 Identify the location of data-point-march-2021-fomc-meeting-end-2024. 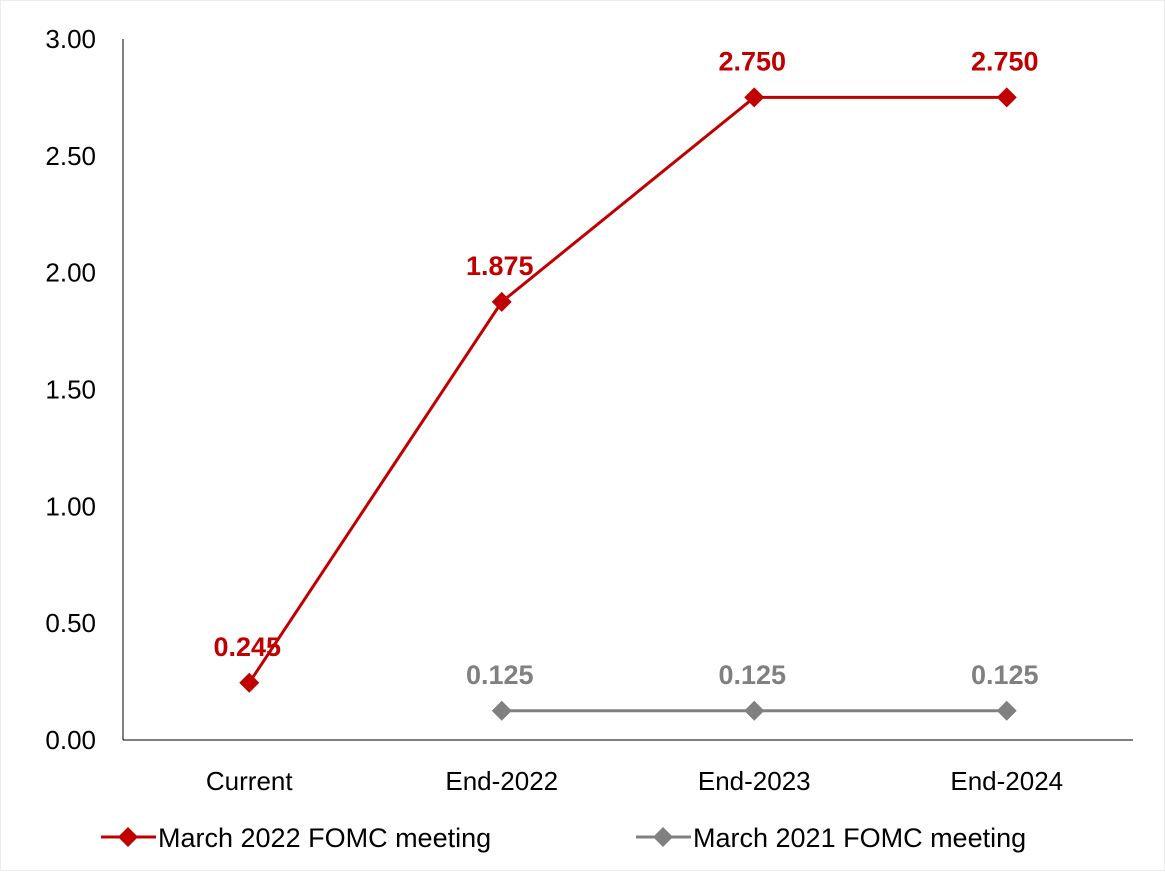
(1006, 710).